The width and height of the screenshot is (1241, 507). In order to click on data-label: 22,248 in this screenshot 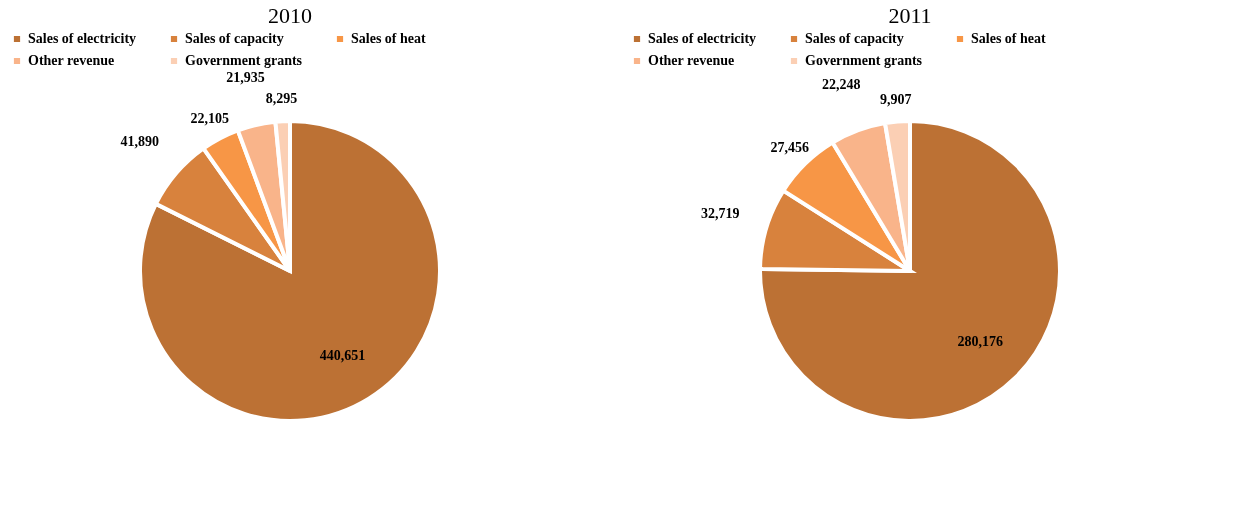, I will do `click(841, 85)`.